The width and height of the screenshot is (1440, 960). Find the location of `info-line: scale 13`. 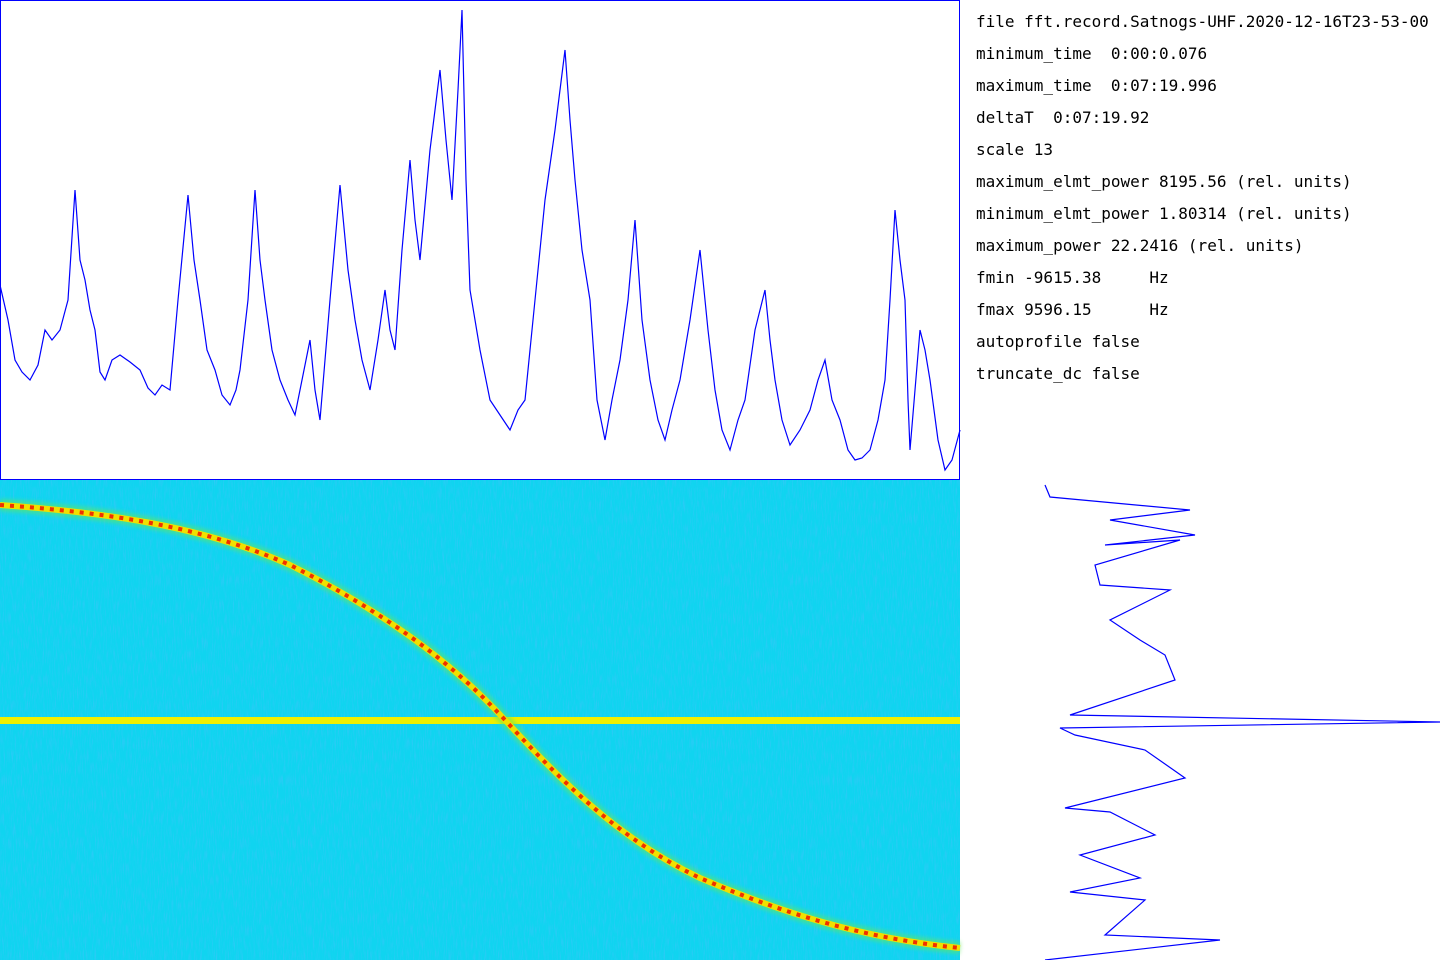

info-line: scale 13 is located at coordinates (1015, 149).